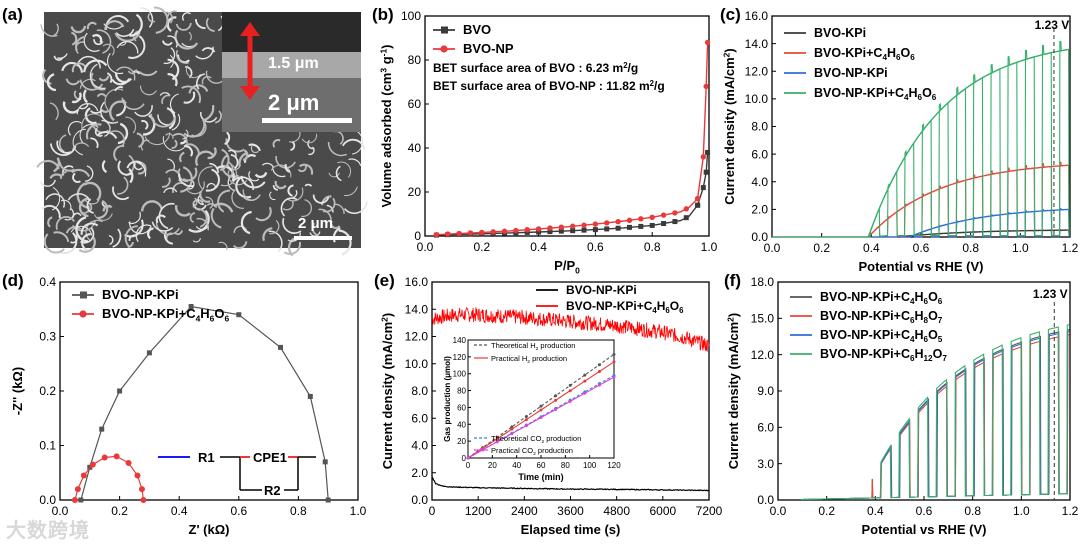  What do you see at coordinates (461, 391) in the screenshot?
I see `inset-y-tick-label: 80` at bounding box center [461, 391].